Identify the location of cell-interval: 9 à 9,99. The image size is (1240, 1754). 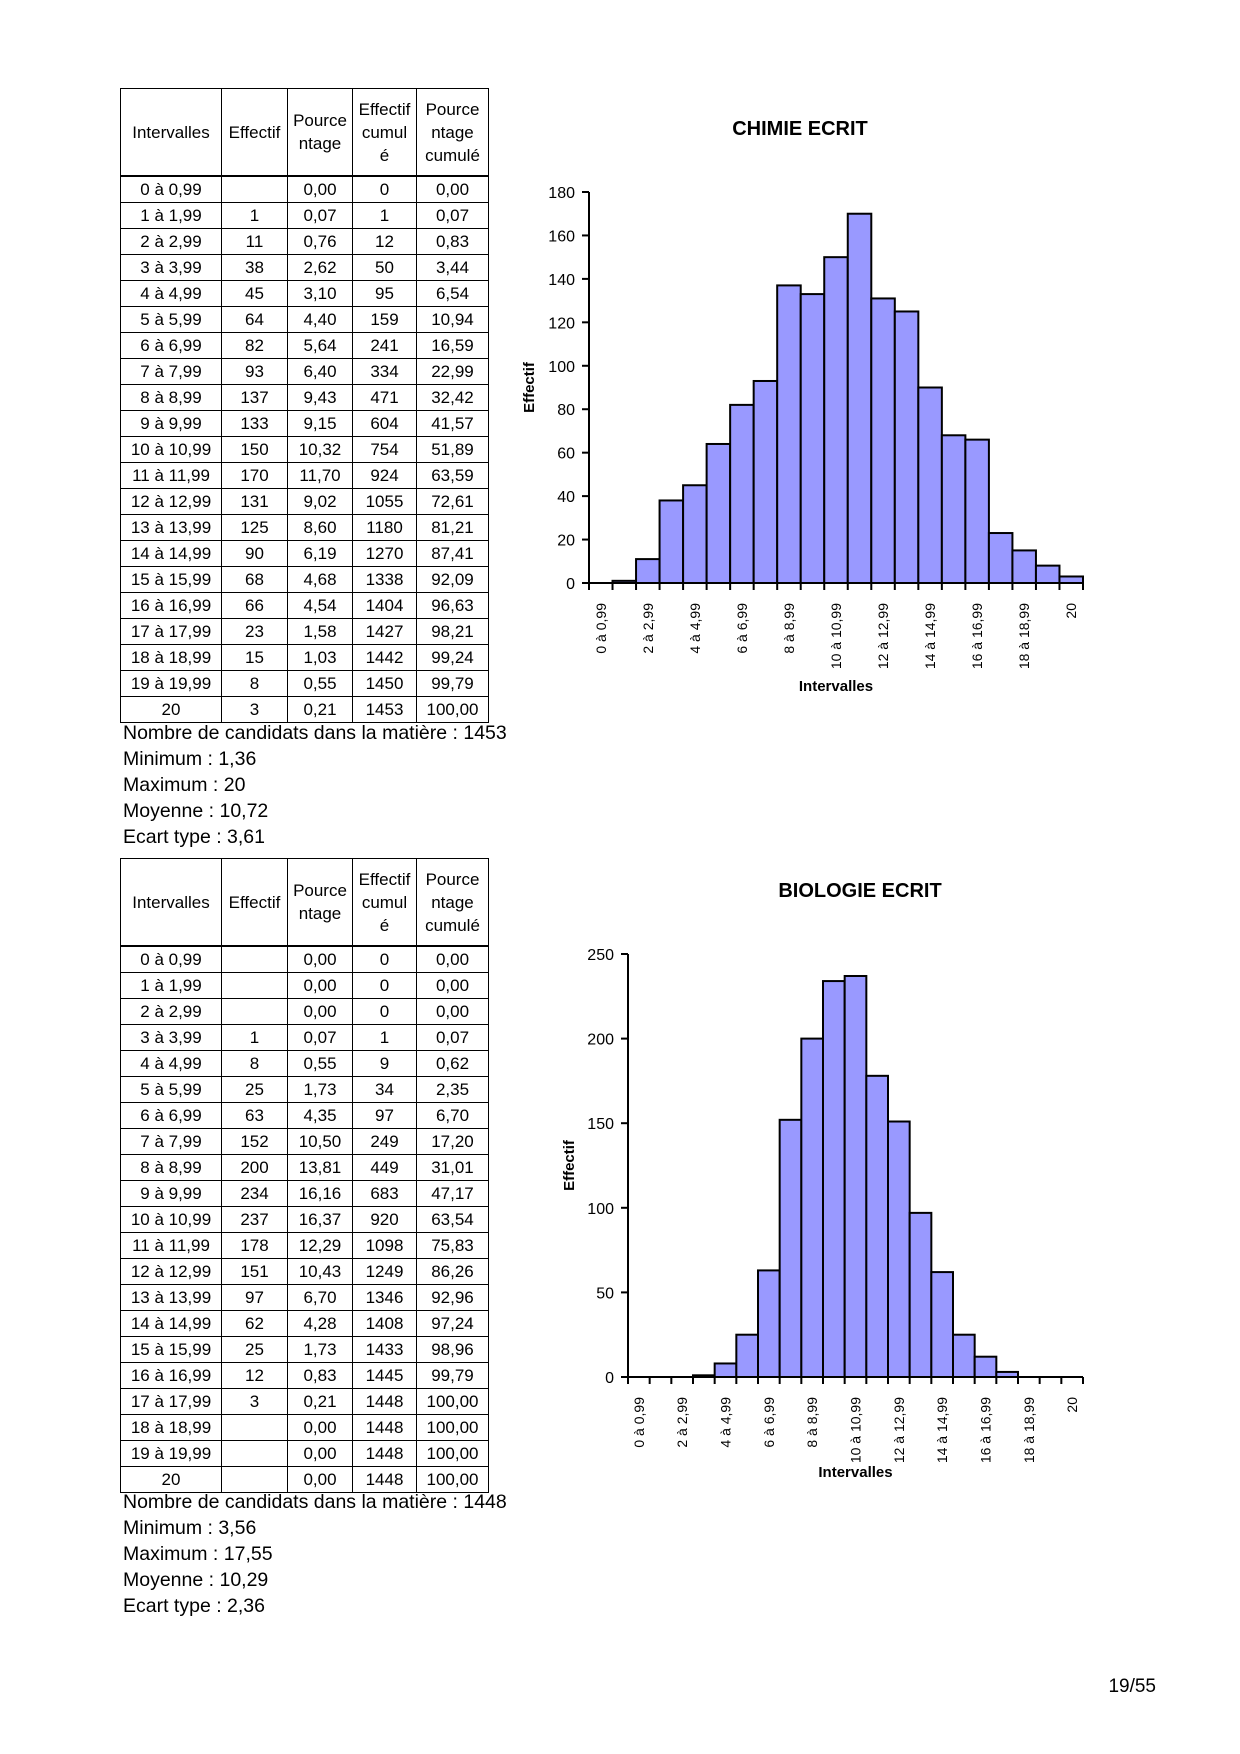
(171, 1193).